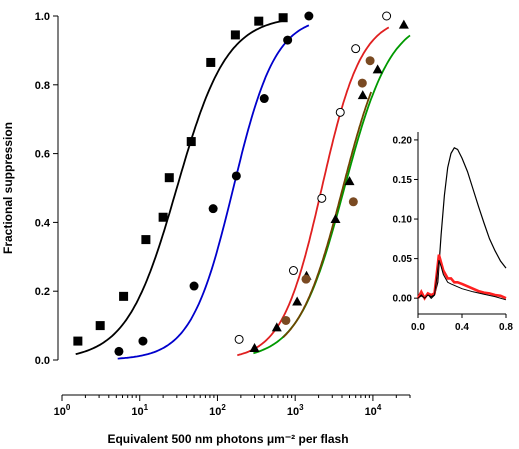 The height and width of the screenshot is (449, 519). Describe the element at coordinates (42, 155) in the screenshot. I see `y-tick-label: 0.6` at that location.